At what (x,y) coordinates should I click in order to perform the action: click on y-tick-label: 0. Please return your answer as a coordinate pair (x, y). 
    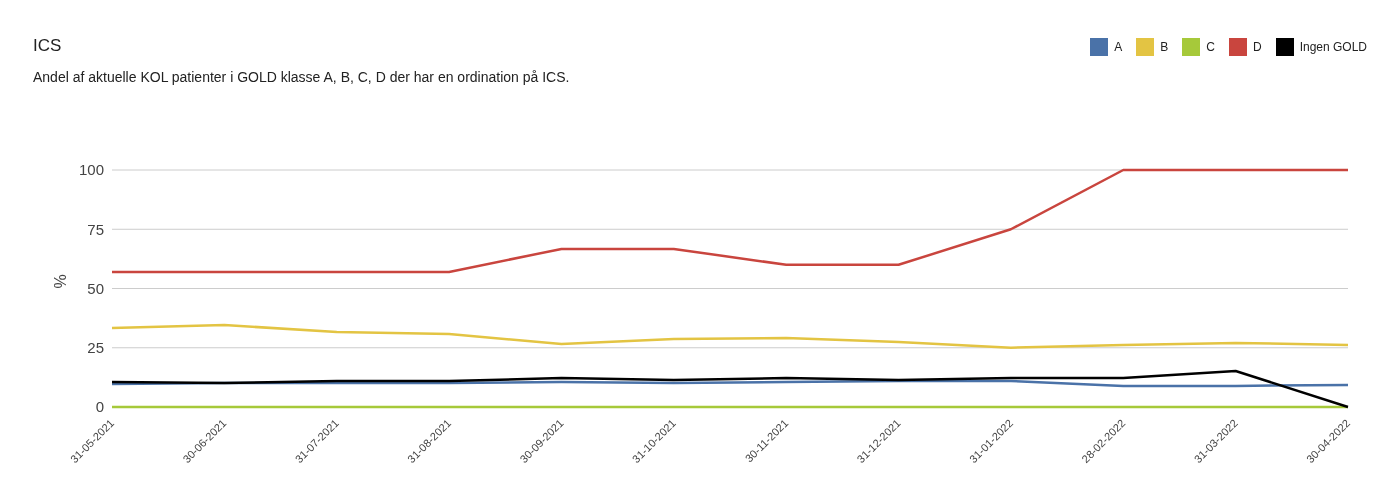
    Looking at the image, I should click on (99, 407).